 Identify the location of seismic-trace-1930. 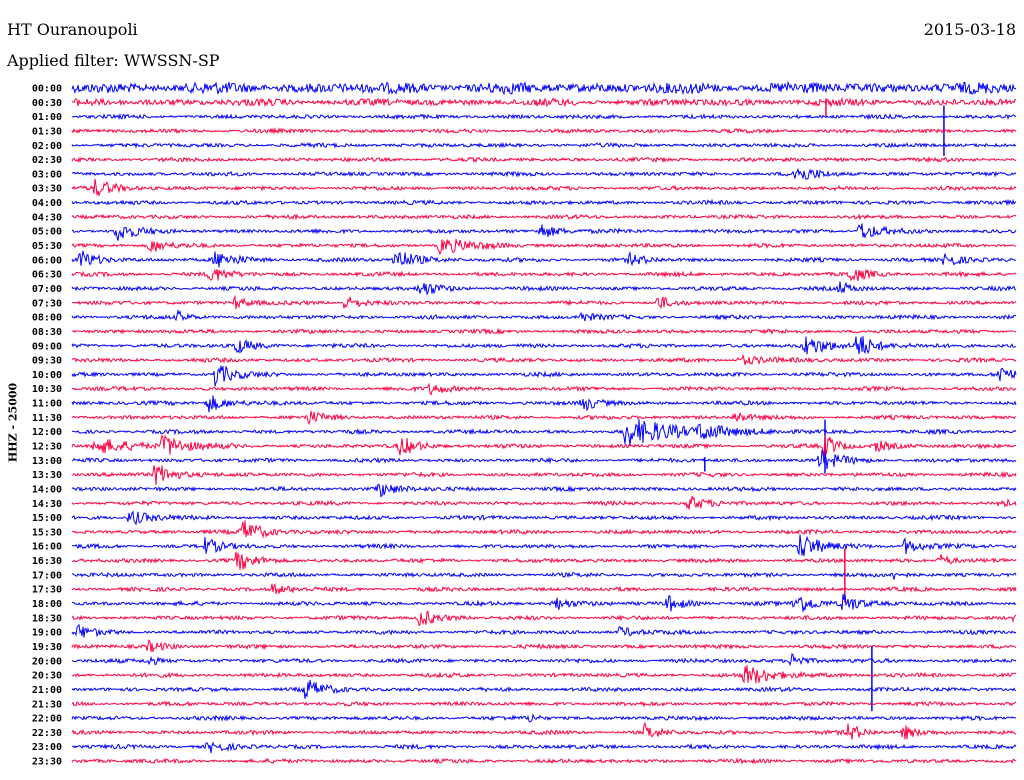
(544, 645).